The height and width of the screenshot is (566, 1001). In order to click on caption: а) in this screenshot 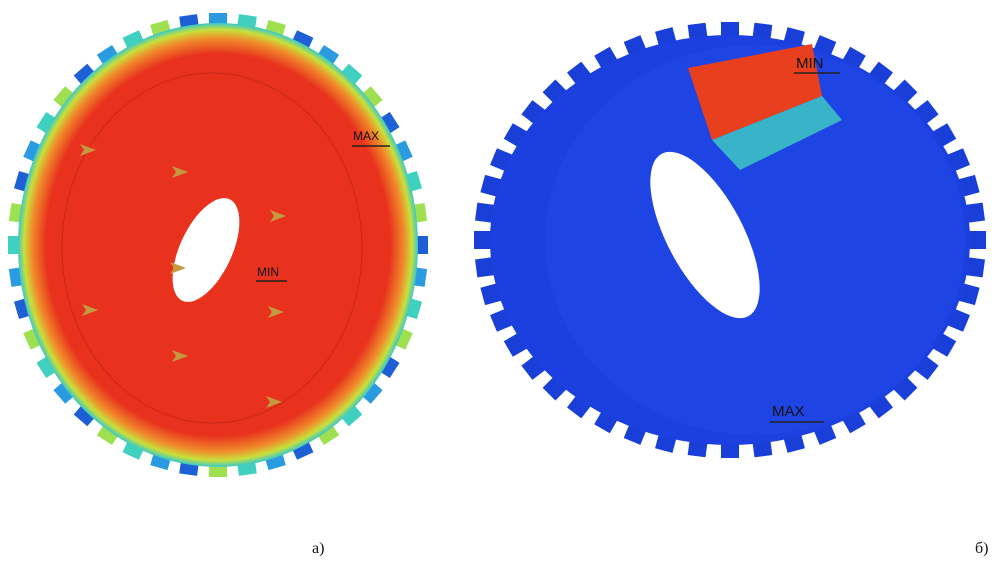, I will do `click(318, 548)`.